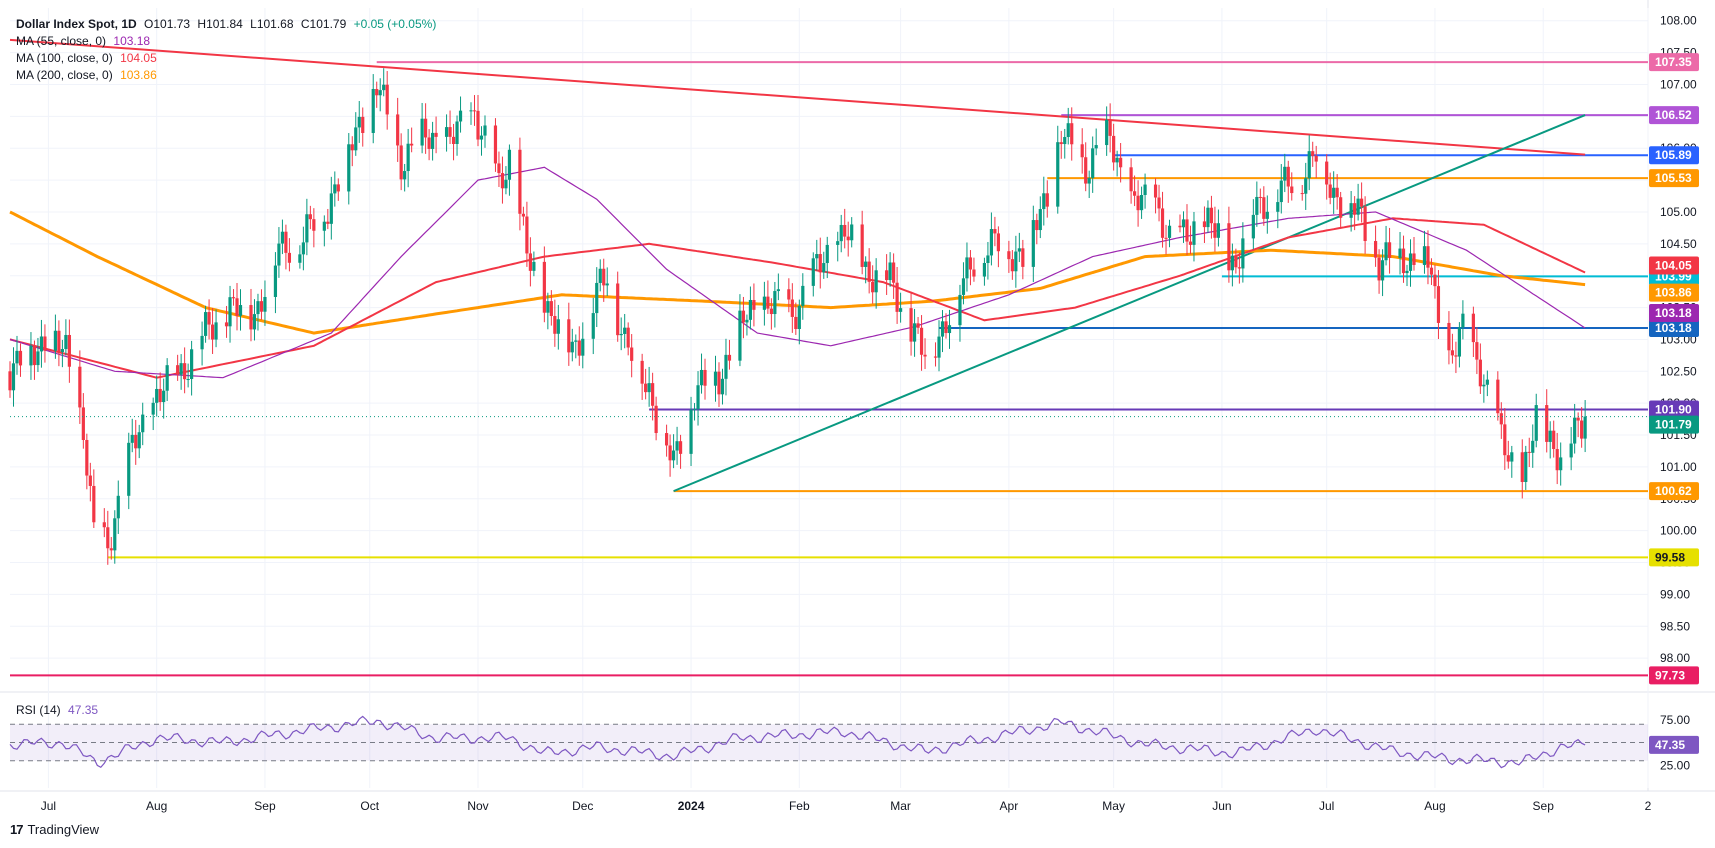 The image size is (1715, 848). What do you see at coordinates (1675, 626) in the screenshot?
I see `y-tick-label: 98.50` at bounding box center [1675, 626].